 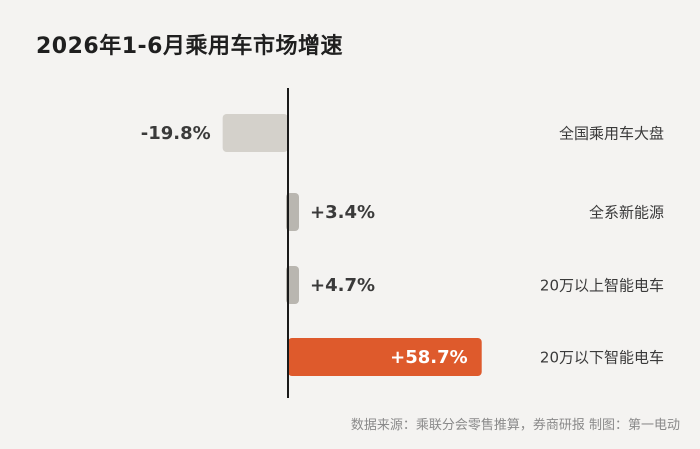 What do you see at coordinates (626, 213) in the screenshot?
I see `category-label: 全系新能源` at bounding box center [626, 213].